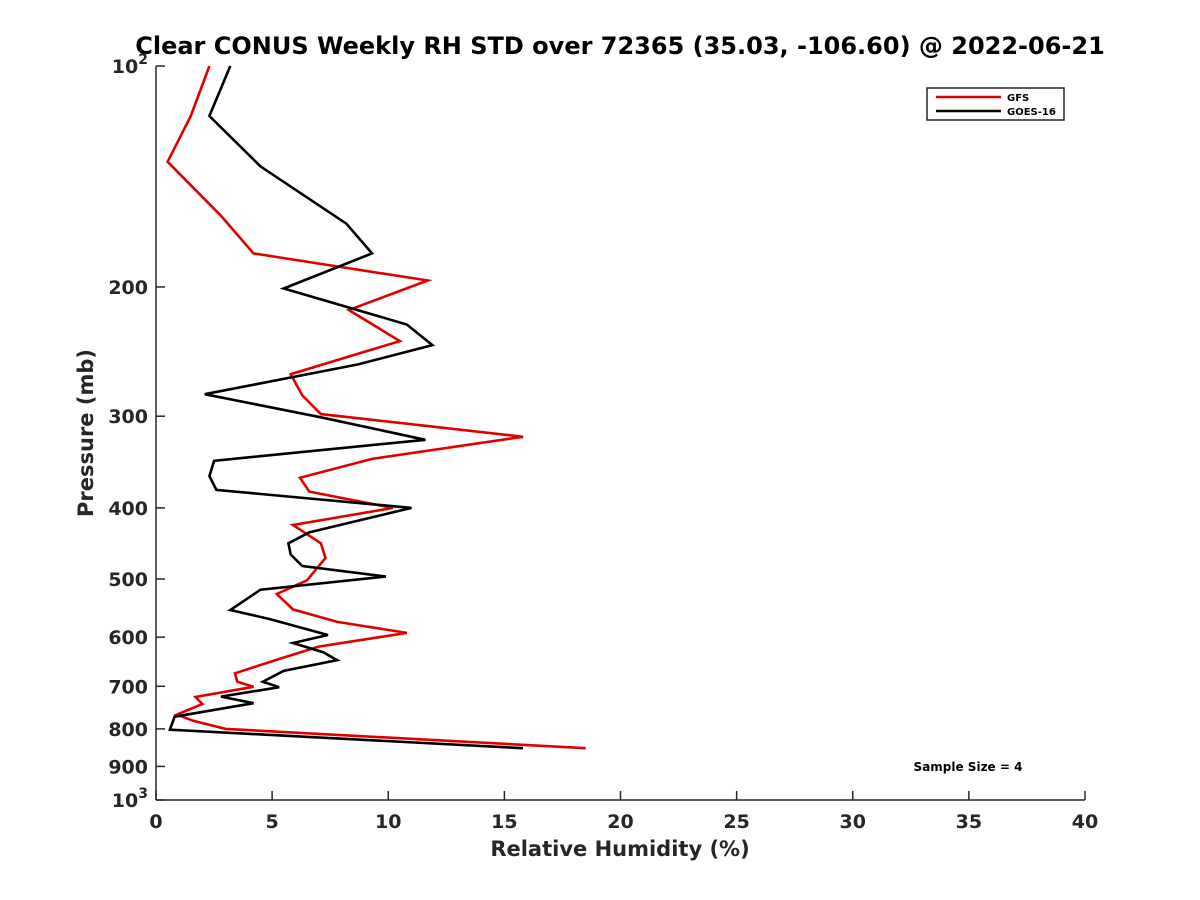  What do you see at coordinates (86, 433) in the screenshot?
I see `y-axis-label: Pressure (mb)` at bounding box center [86, 433].